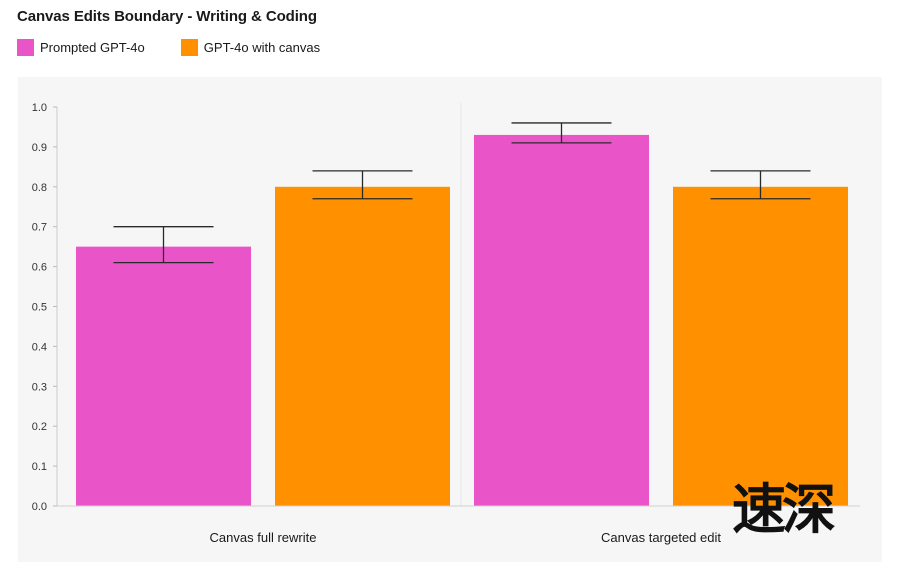 Image resolution: width=900 pixels, height=579 pixels. I want to click on y-tick-label: 0.6, so click(39, 268).